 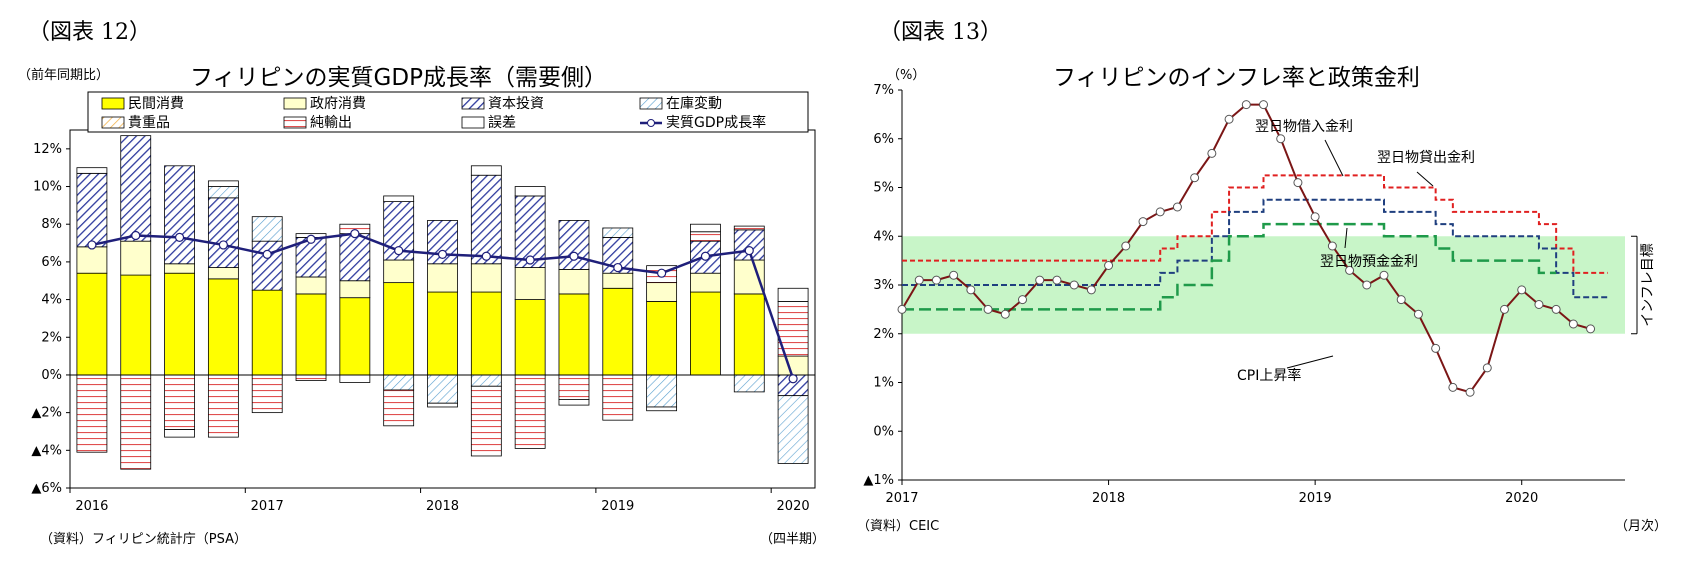 I want to click on inventory-change-swatch, so click(x=651, y=103).